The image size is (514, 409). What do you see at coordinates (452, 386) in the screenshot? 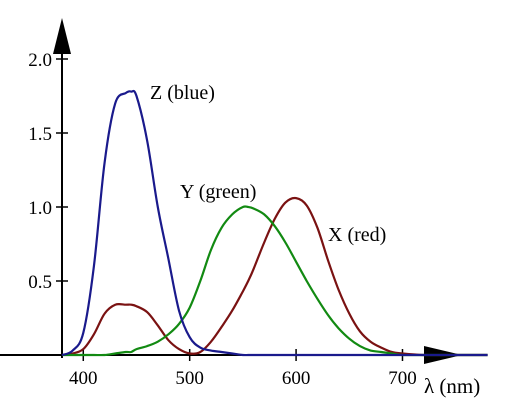
I see `x-axis-title: λ (nm)` at bounding box center [452, 386].